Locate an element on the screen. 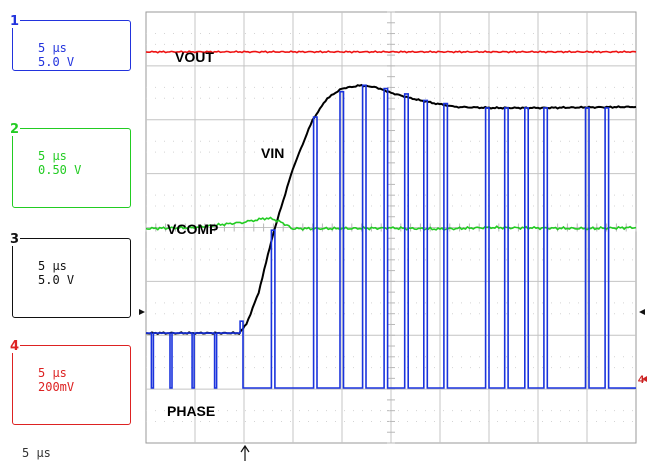 Image resolution: width=653 pixels, height=461 pixels. trigger-right-marker is located at coordinates (642, 312).